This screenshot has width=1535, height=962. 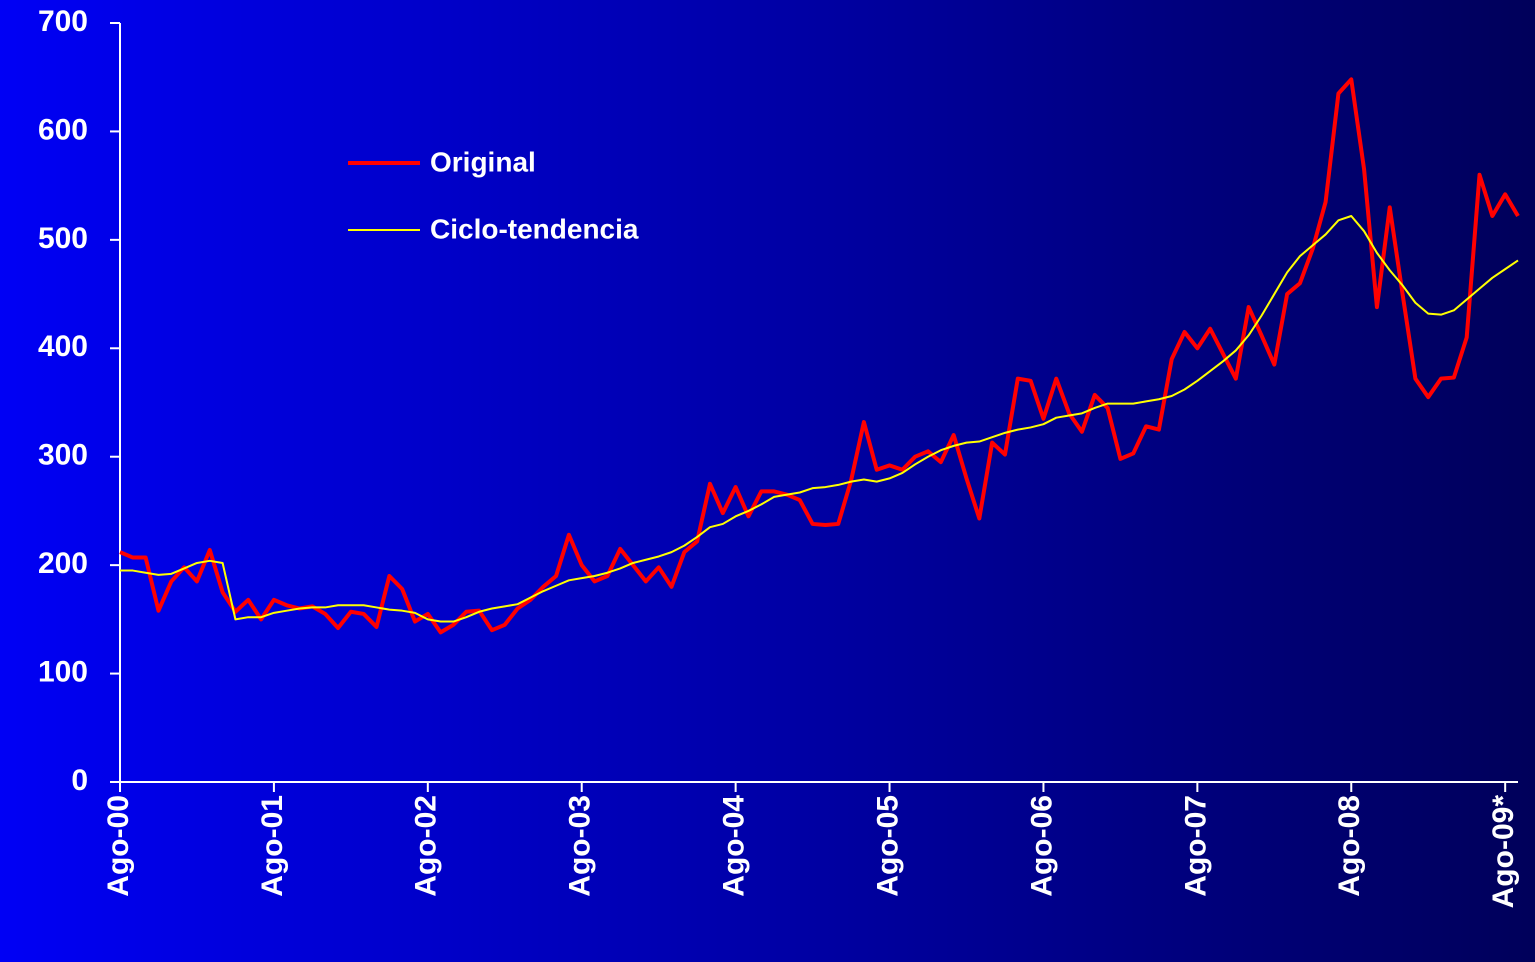 I want to click on x-tick-label: Ago-02, so click(x=426, y=846).